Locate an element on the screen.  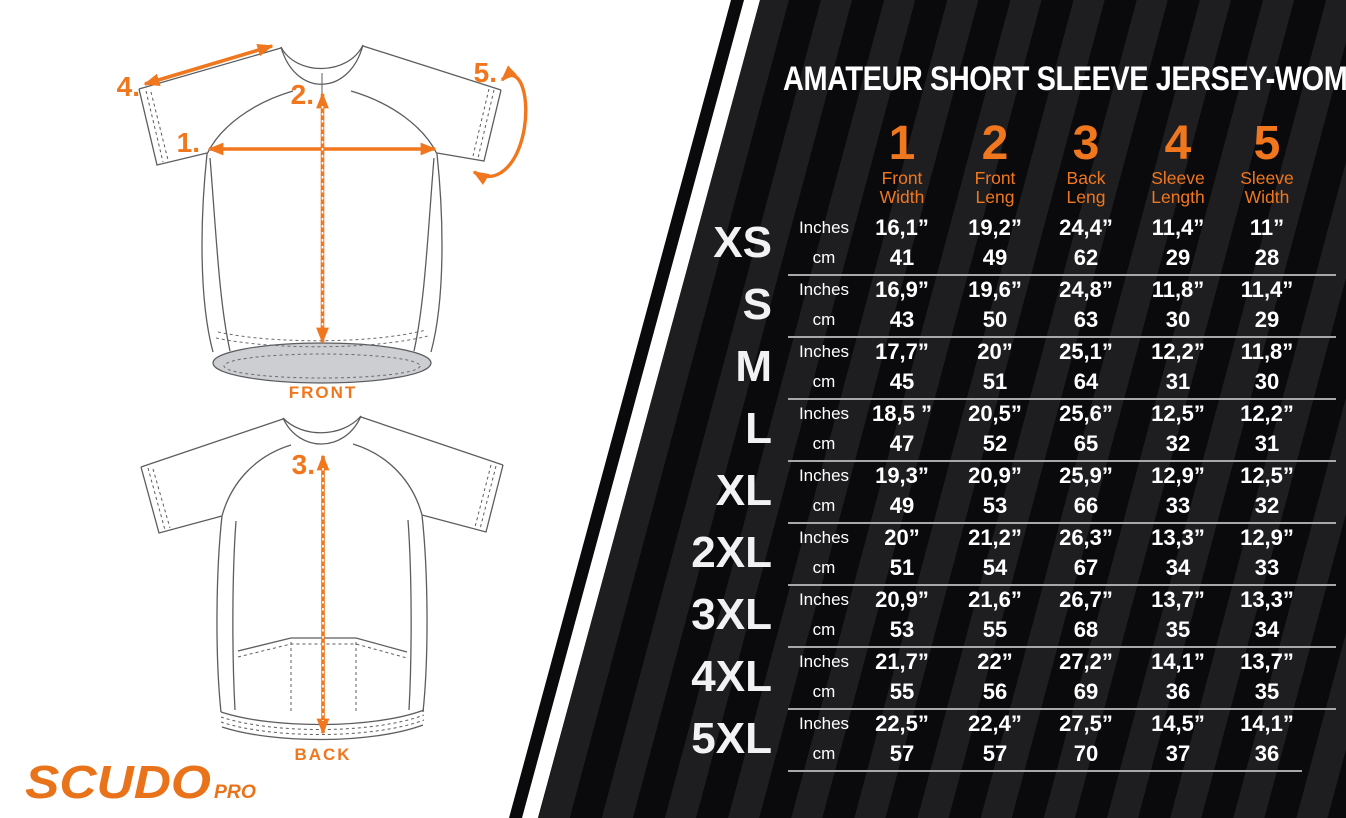
column-number: 2 is located at coordinates (995, 143).